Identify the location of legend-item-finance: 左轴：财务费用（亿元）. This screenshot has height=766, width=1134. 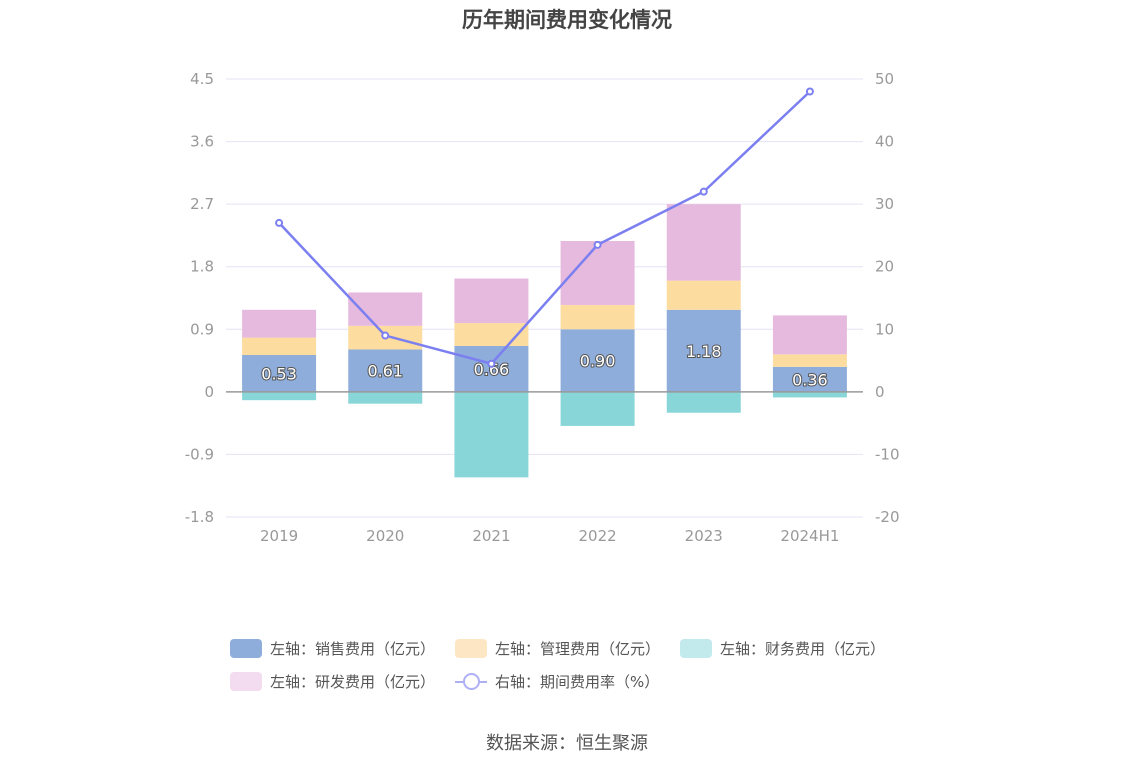
(782, 648).